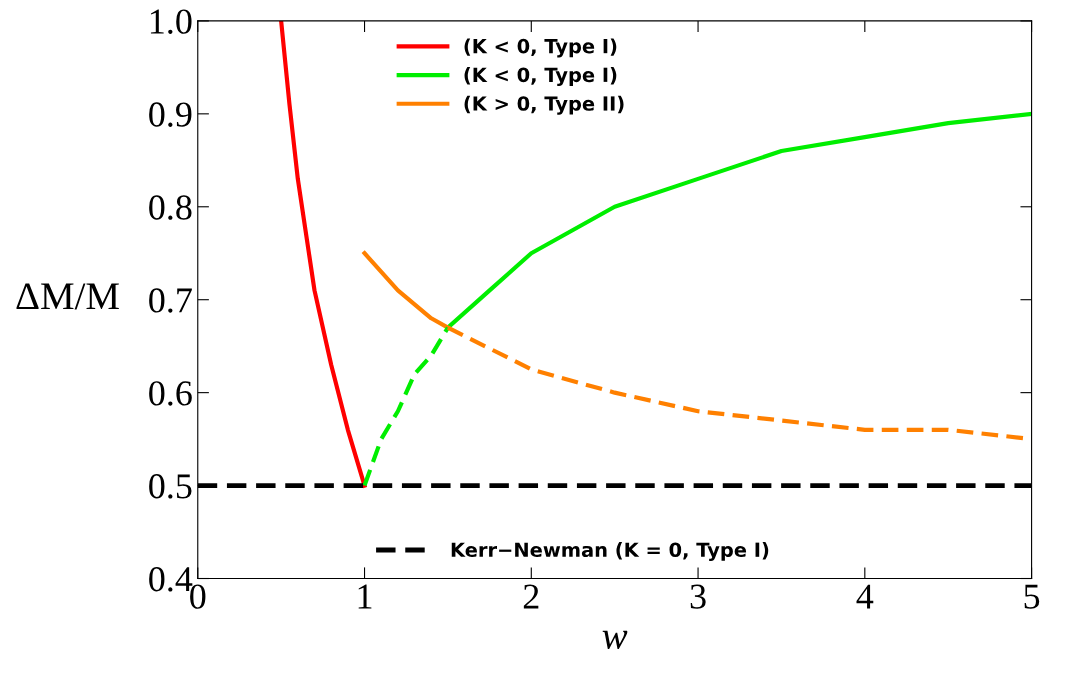  Describe the element at coordinates (170, 114) in the screenshot. I see `y-tick-label: 0.9` at that location.